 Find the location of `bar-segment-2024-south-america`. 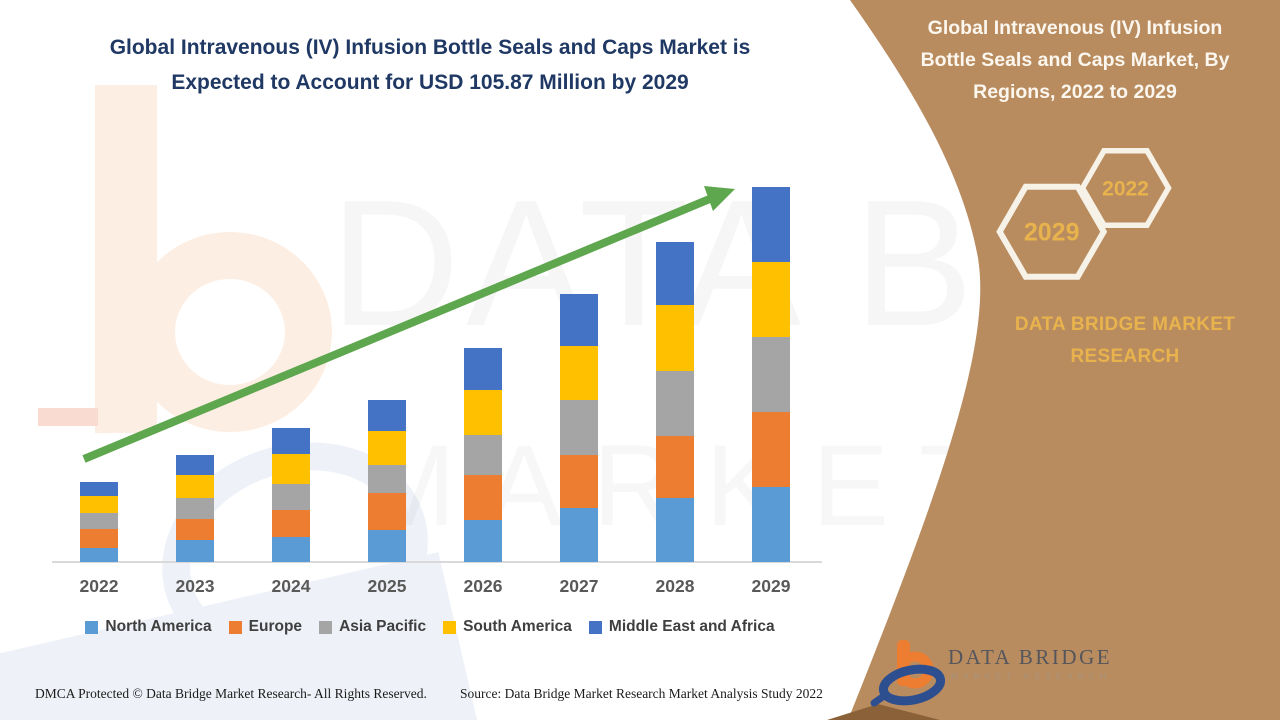

bar-segment-2024-south-america is located at coordinates (291, 469).